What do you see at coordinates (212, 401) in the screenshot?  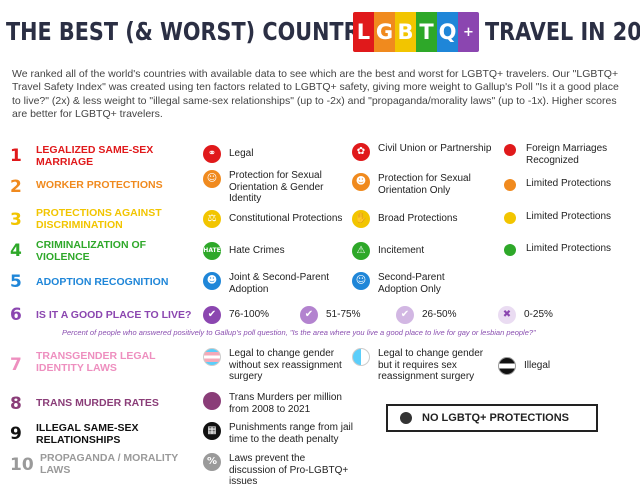 I see `murder-rate-dot-icon` at bounding box center [212, 401].